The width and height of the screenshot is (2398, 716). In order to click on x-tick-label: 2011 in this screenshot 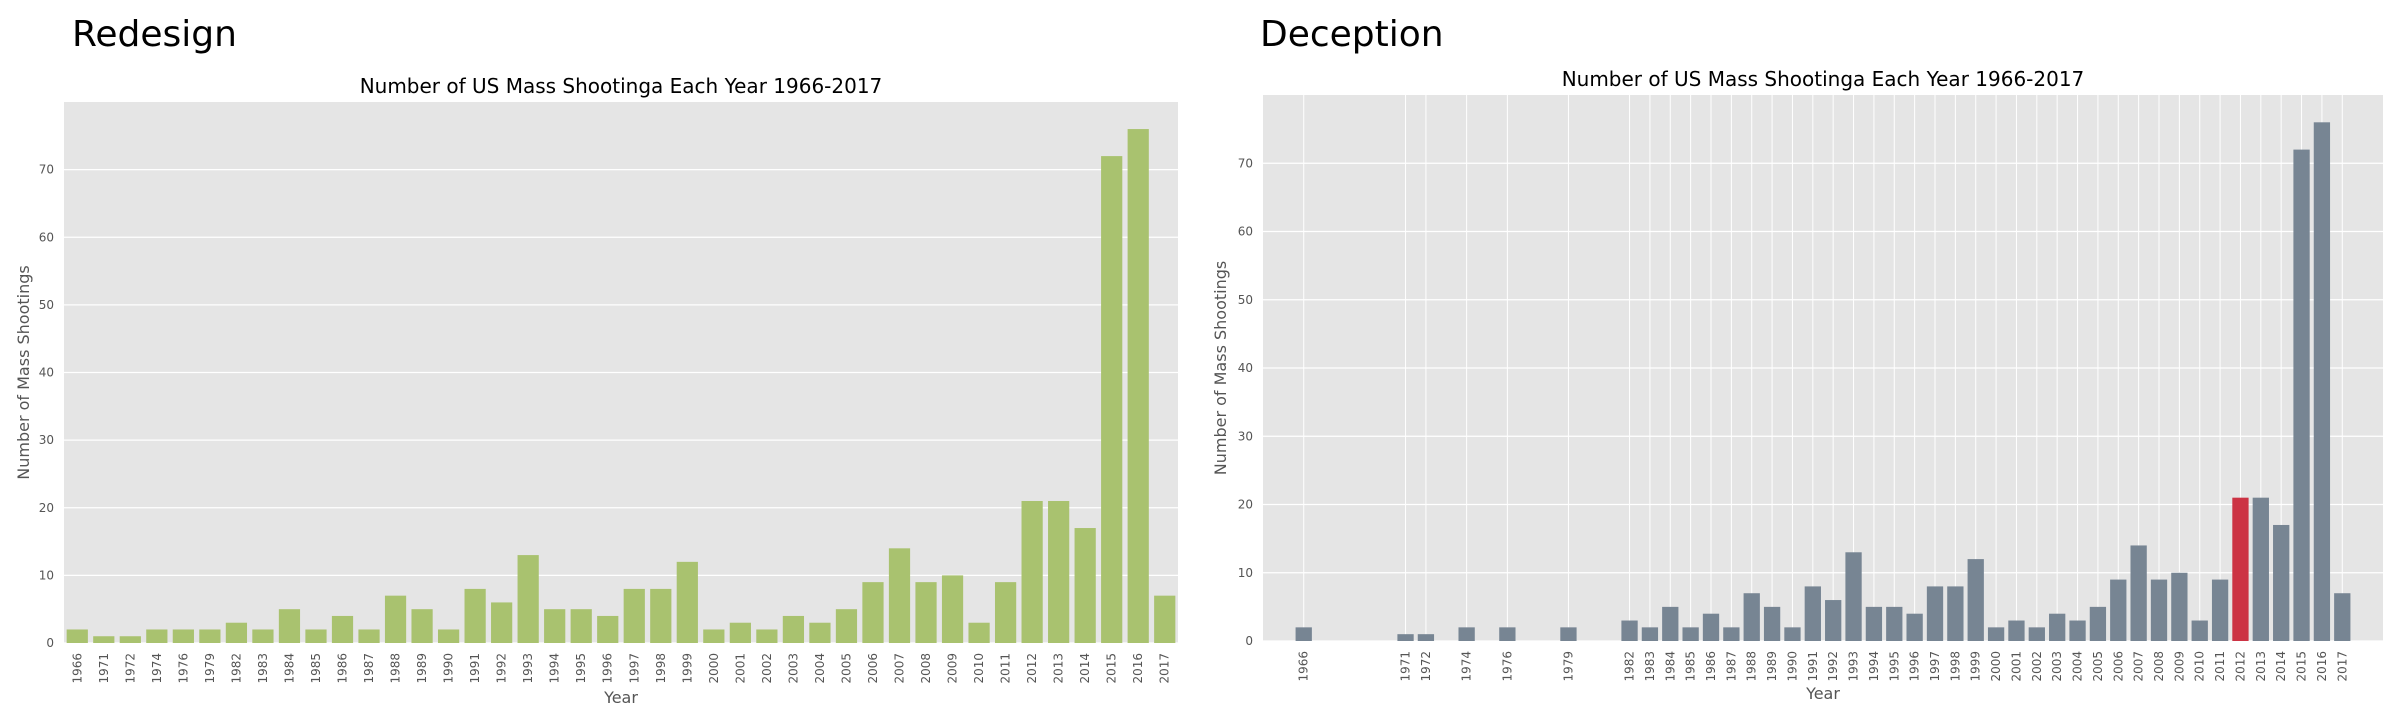, I will do `click(2220, 666)`.